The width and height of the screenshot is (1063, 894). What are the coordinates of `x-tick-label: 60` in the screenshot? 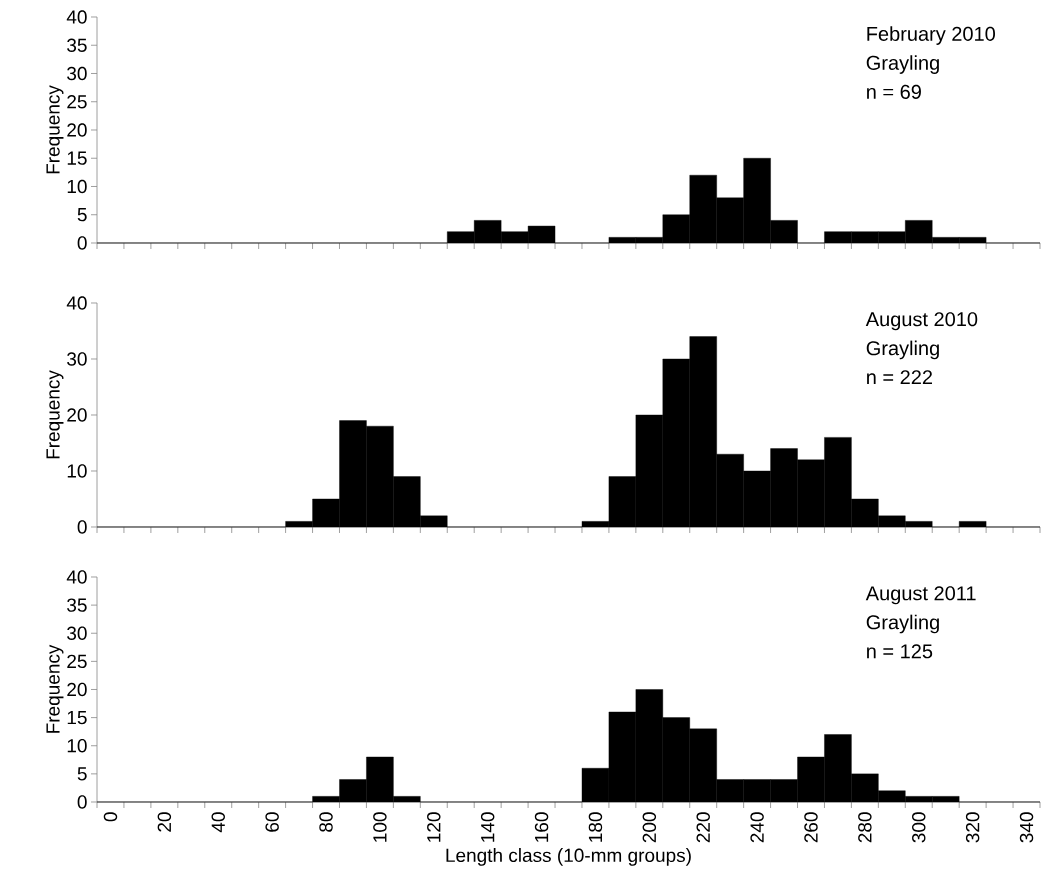 It's located at (272, 822).